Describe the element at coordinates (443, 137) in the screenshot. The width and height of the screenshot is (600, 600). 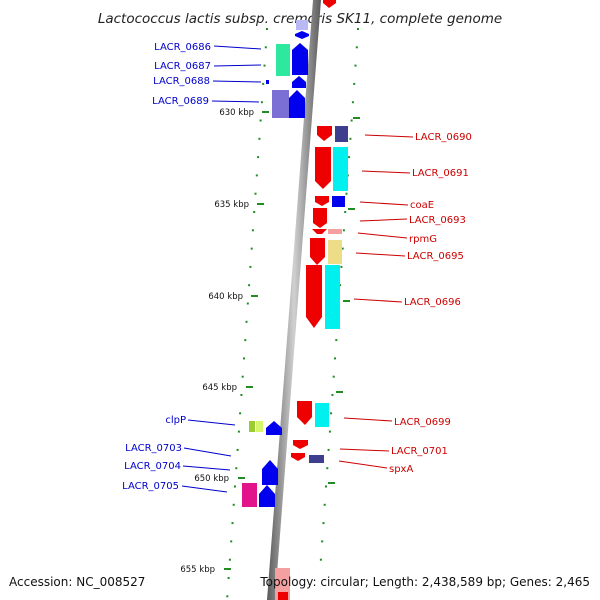
I see `gene-label-lacr0690: LACR_0690` at that location.